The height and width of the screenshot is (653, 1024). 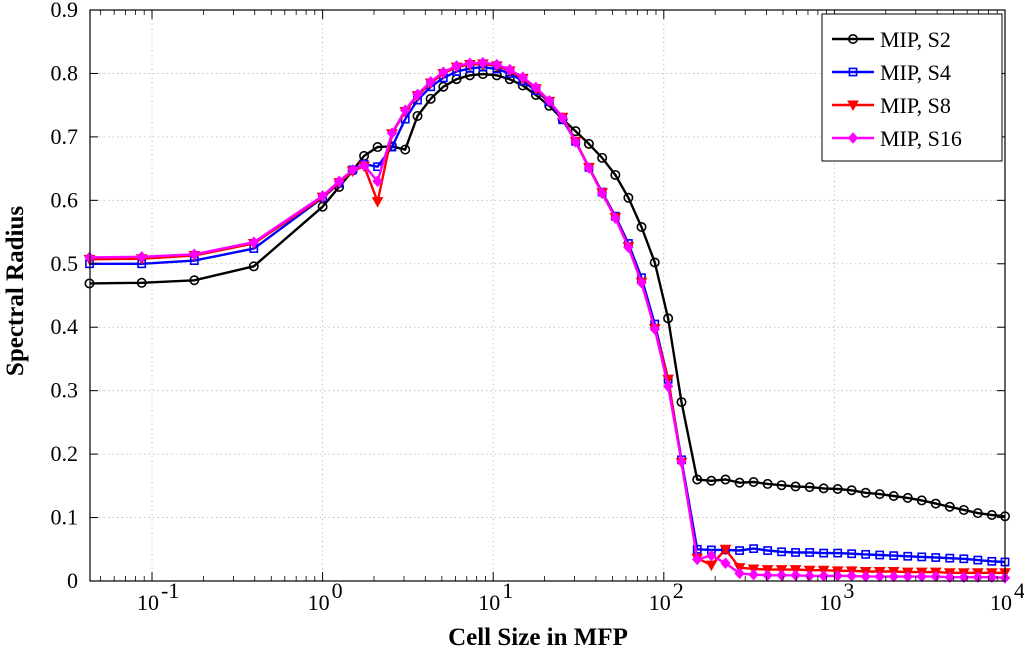 I want to click on legend-label: MIP, S16, so click(x=921, y=138).